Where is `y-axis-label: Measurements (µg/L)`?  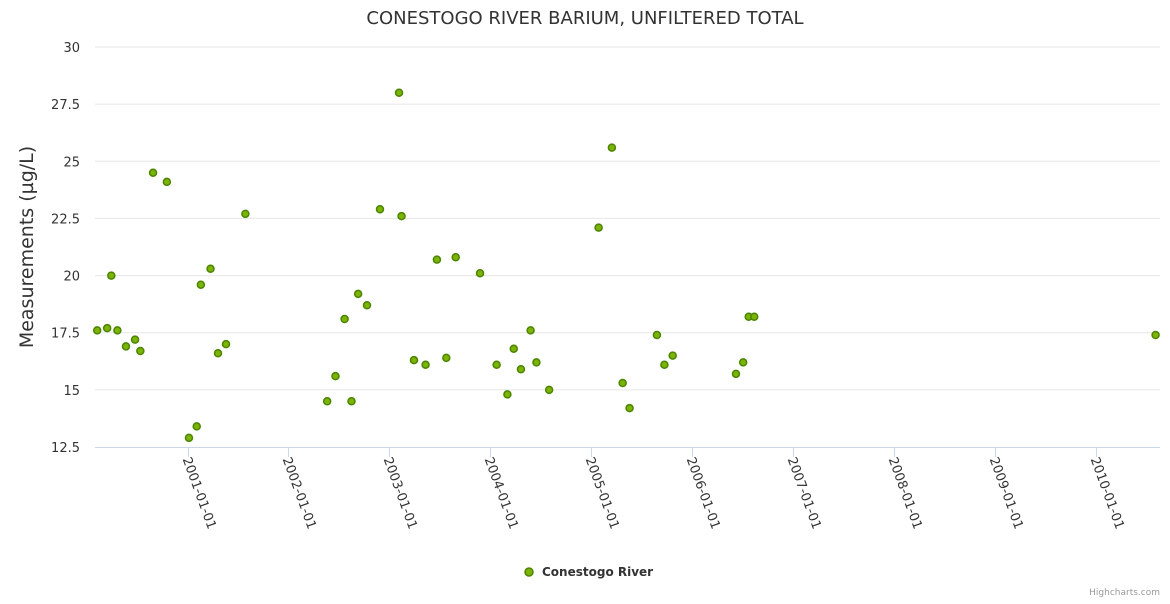 y-axis-label: Measurements (µg/L) is located at coordinates (27, 247).